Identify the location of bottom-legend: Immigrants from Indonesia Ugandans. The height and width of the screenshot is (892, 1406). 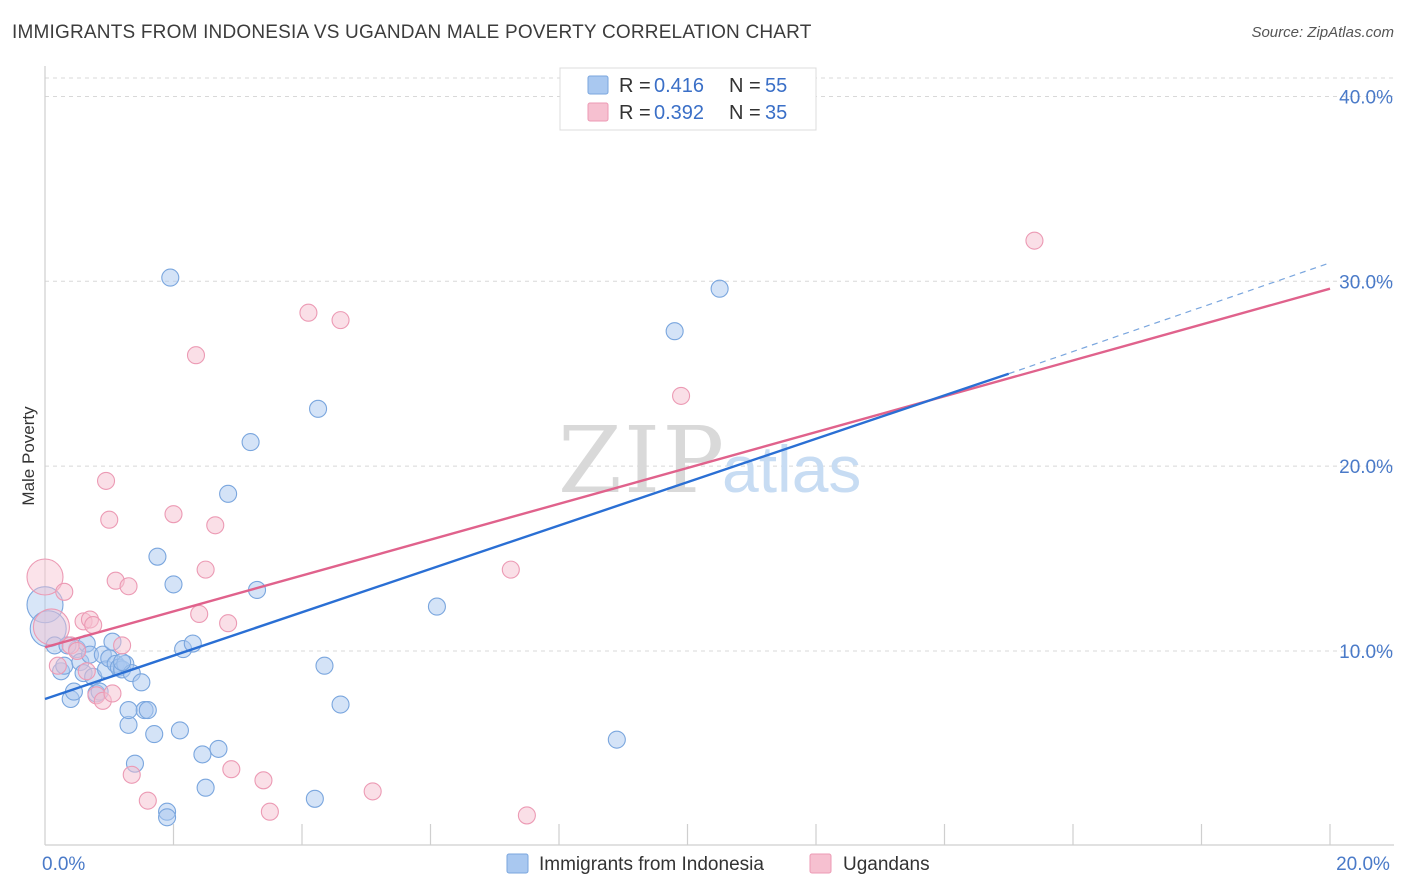
(718, 864).